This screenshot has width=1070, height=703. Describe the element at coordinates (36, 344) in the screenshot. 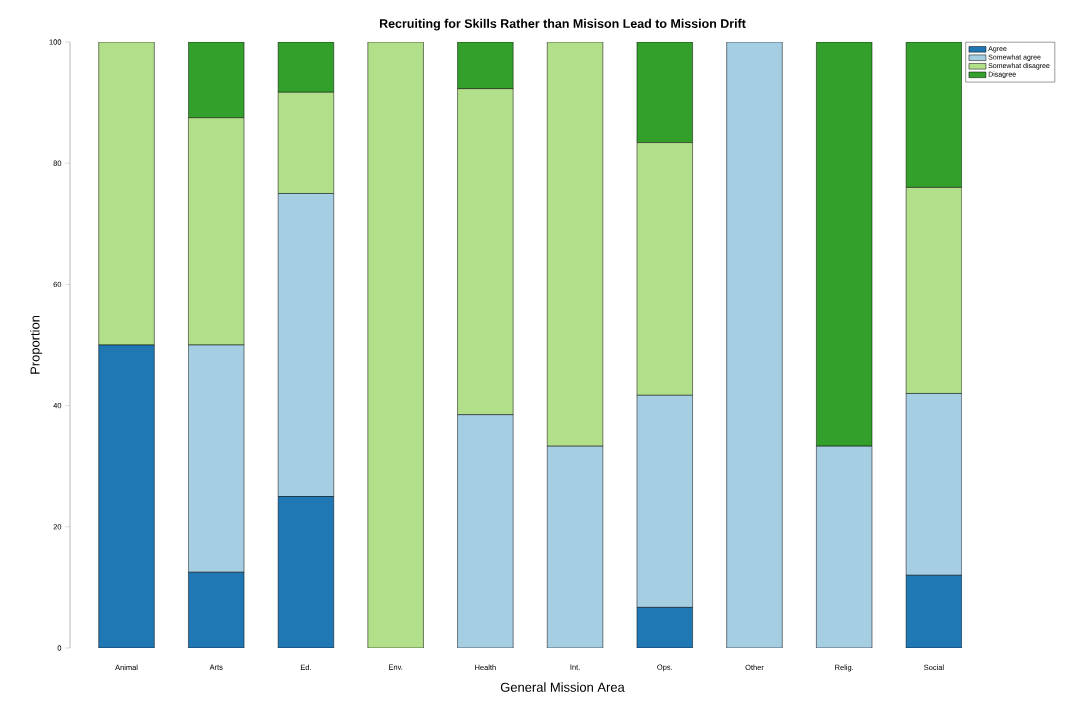

I see `y-axis-title: Proportion` at that location.